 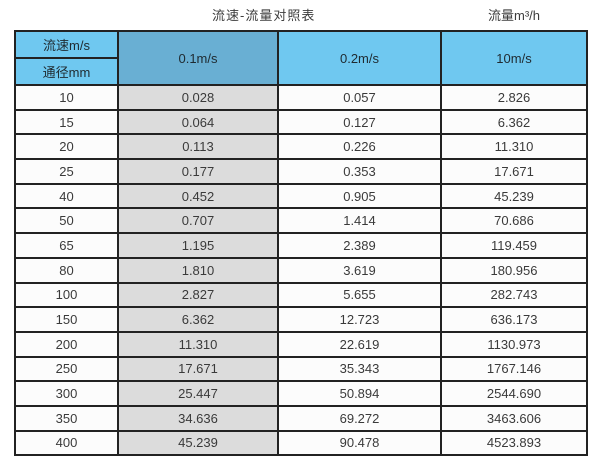 I want to click on flow-value-cell: 34.636, so click(x=198, y=418).